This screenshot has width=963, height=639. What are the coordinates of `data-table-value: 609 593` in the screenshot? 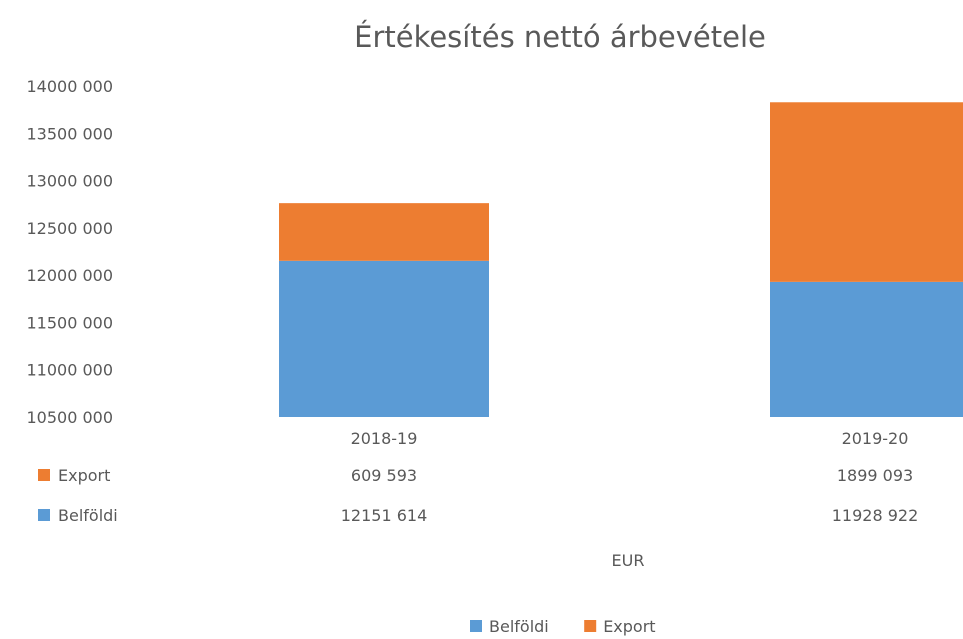 It's located at (384, 475).